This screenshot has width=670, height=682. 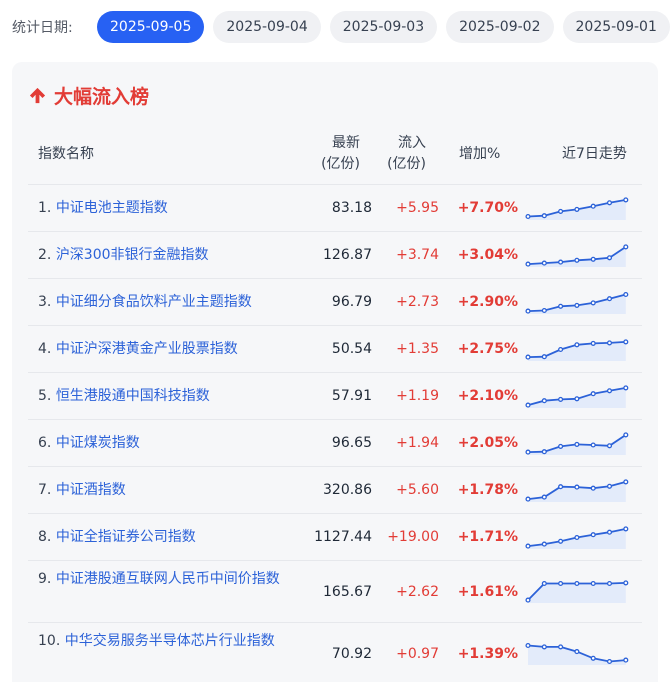 I want to click on inflow-value: +5.95, so click(x=417, y=208).